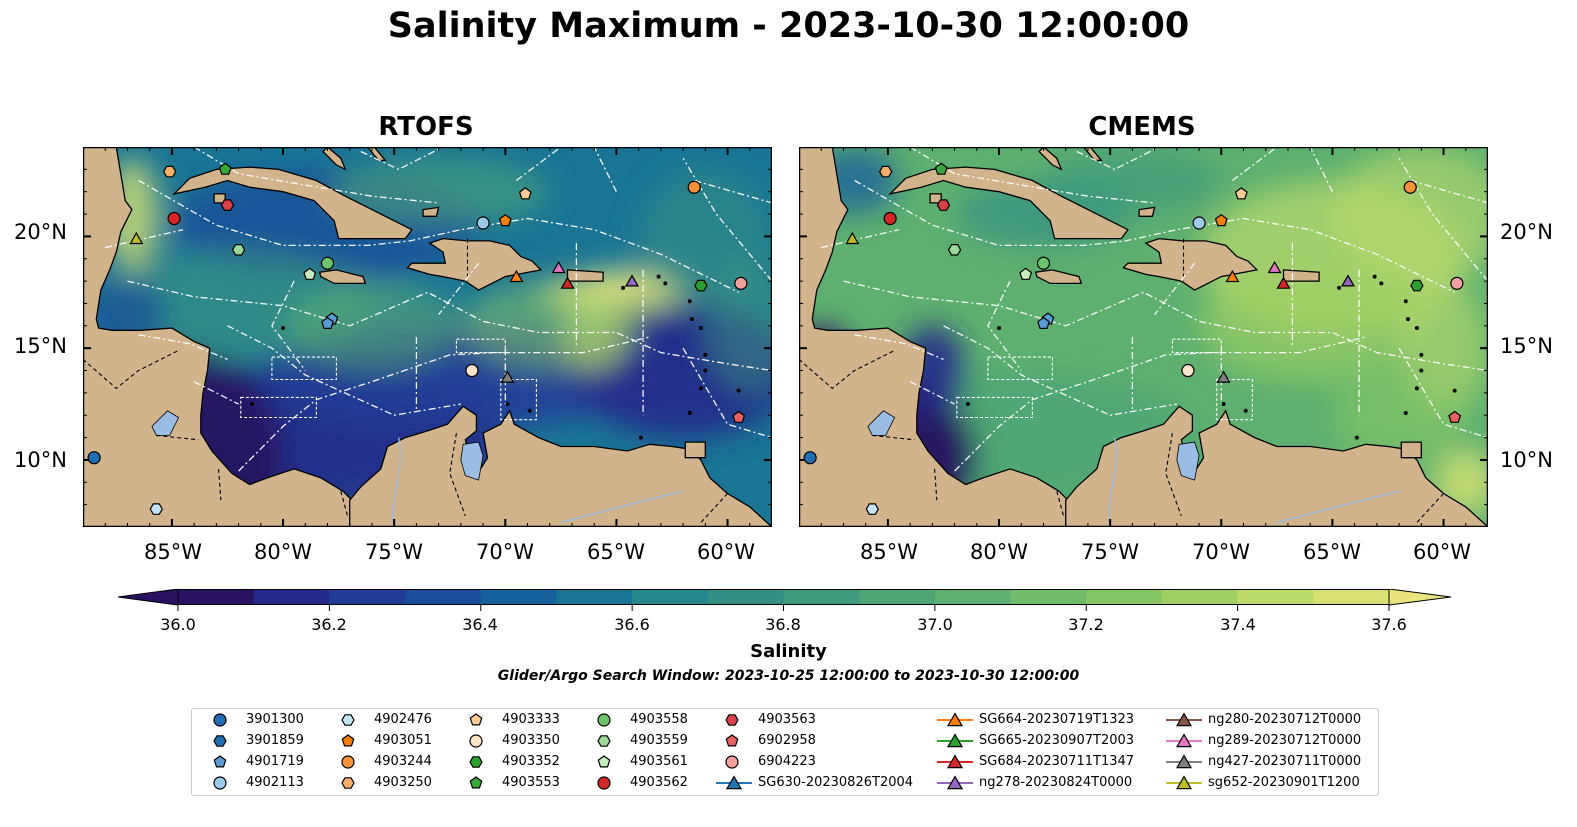  I want to click on colorbar-tick: 37.0, so click(935, 624).